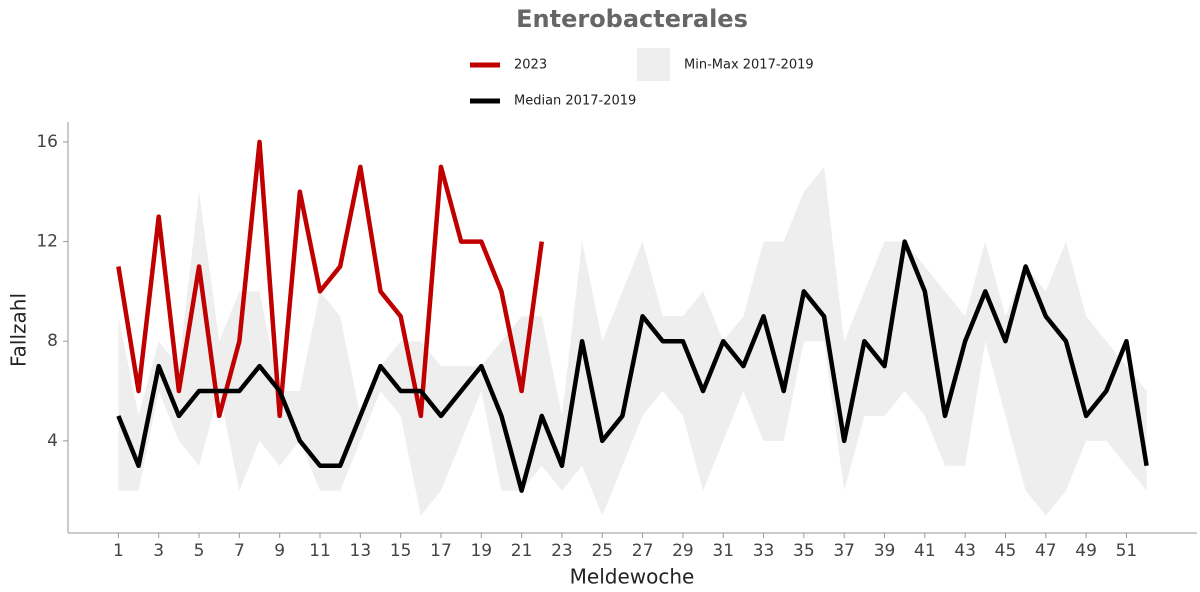 The height and width of the screenshot is (592, 1200). What do you see at coordinates (19, 330) in the screenshot?
I see `y-axis-label: Fallzahl` at bounding box center [19, 330].